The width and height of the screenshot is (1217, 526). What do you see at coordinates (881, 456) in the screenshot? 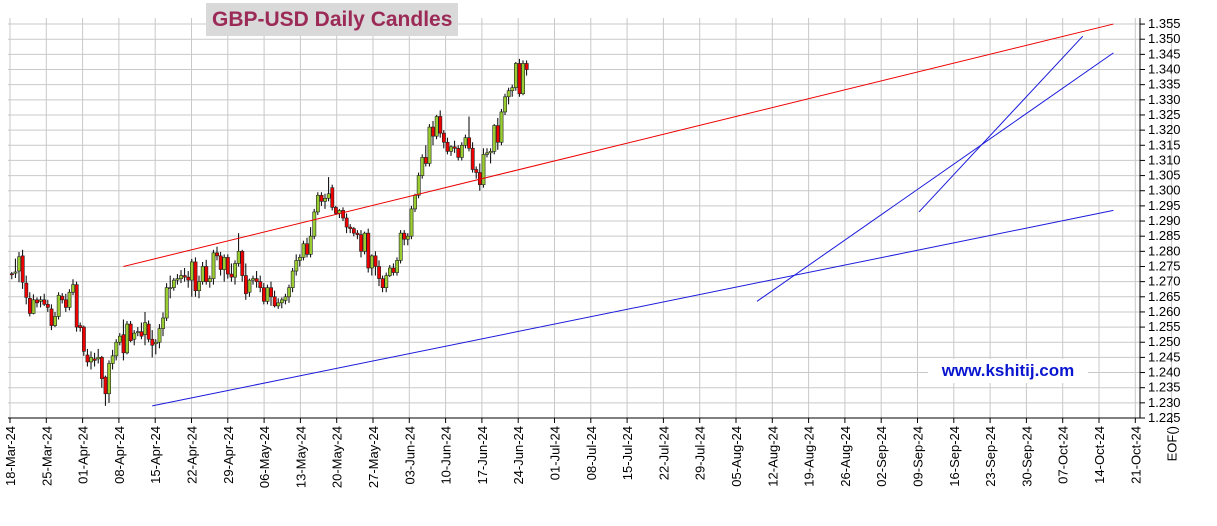
I see `x-tick-label: 02-Sep-24` at bounding box center [881, 456].